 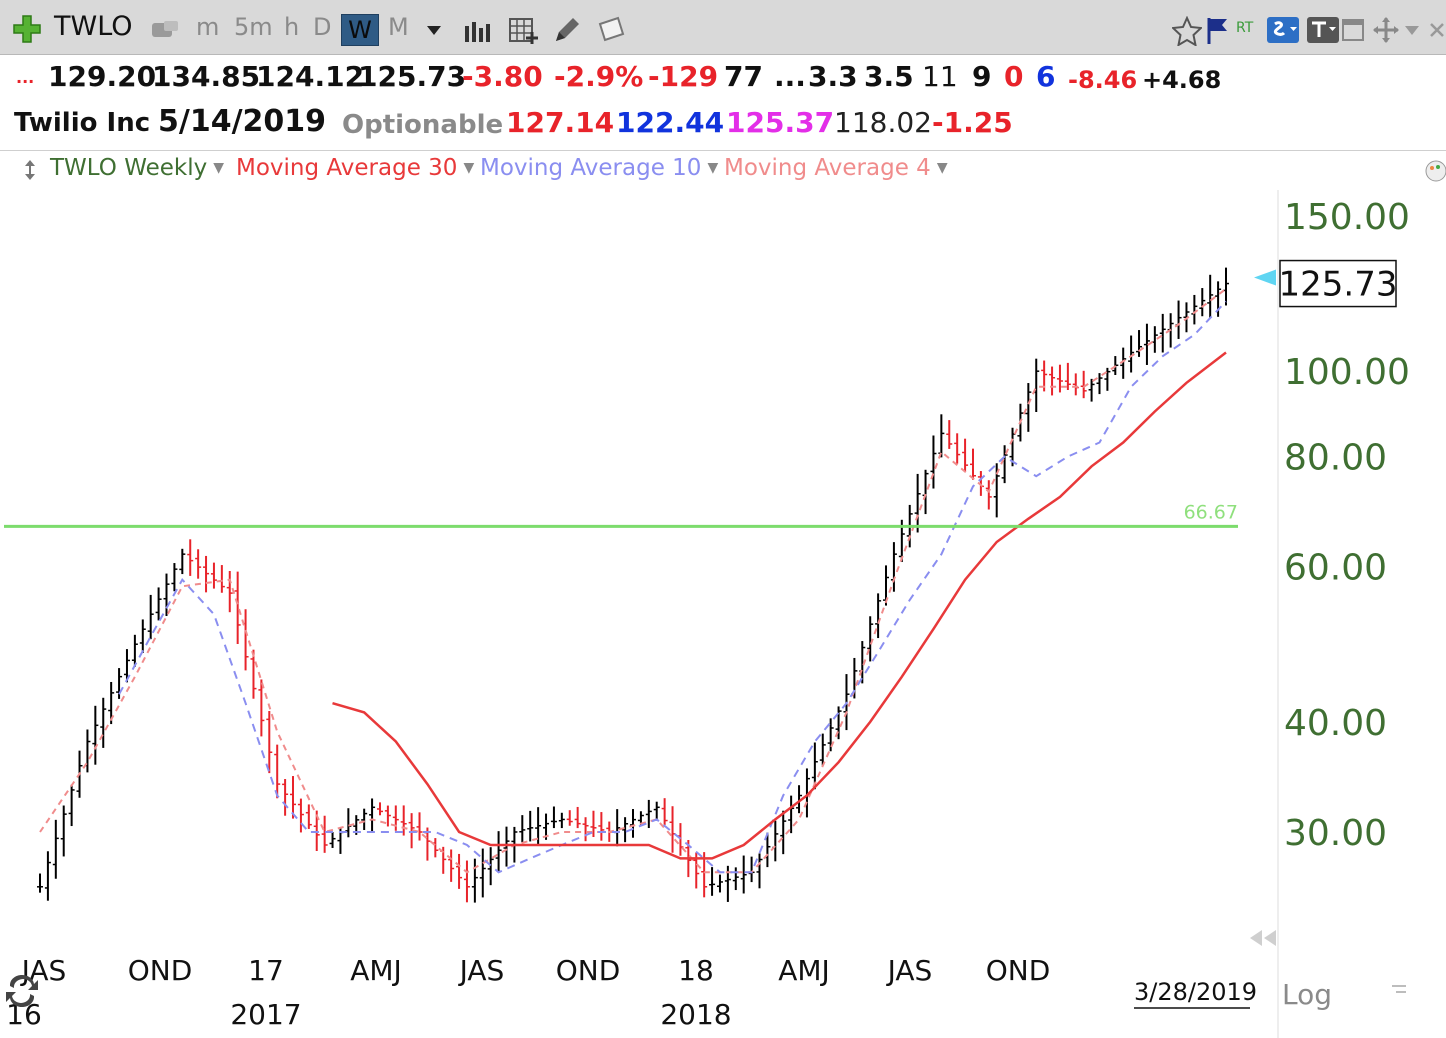 I want to click on time-tick-label: AMJ, so click(x=376, y=970).